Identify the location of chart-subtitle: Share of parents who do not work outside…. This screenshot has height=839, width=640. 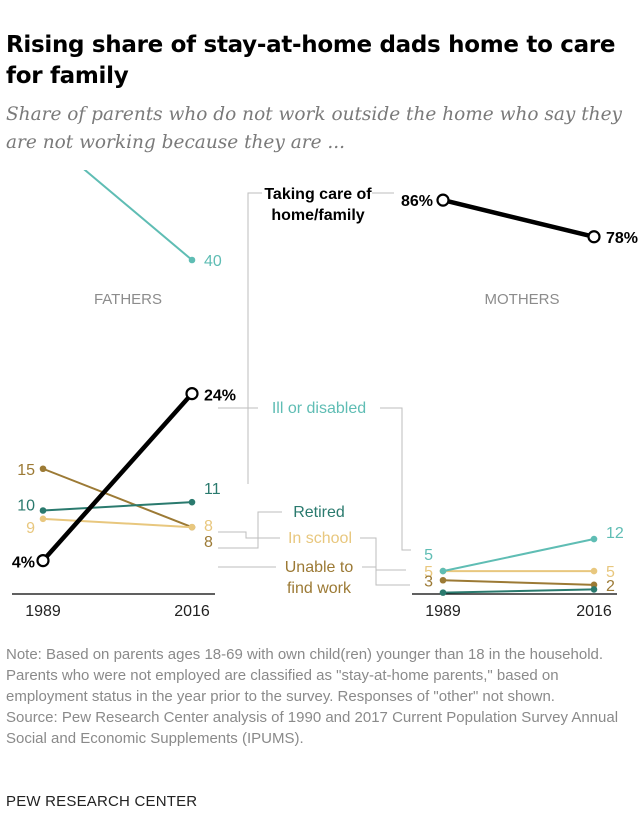
(314, 128).